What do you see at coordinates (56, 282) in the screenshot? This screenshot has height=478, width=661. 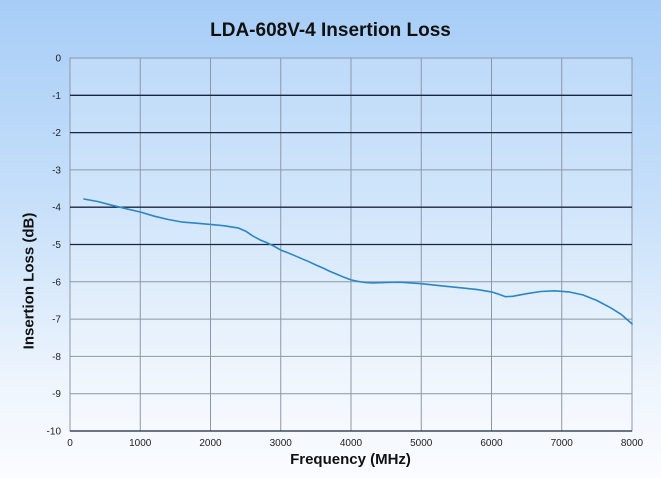 I see `y-tick-label: -6` at bounding box center [56, 282].